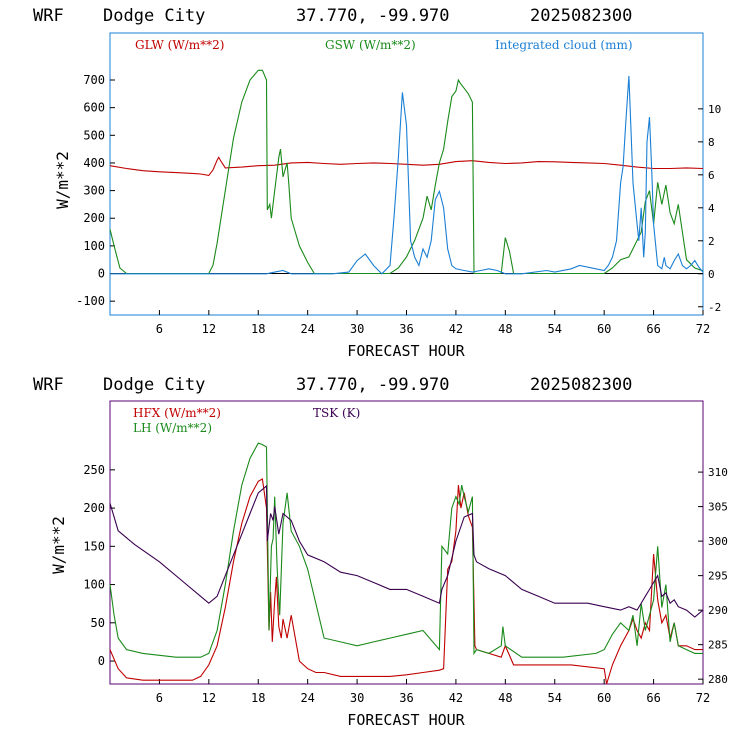 This screenshot has width=740, height=740. What do you see at coordinates (336, 413) in the screenshot?
I see `legend-tsk: TSK (K)` at bounding box center [336, 413].